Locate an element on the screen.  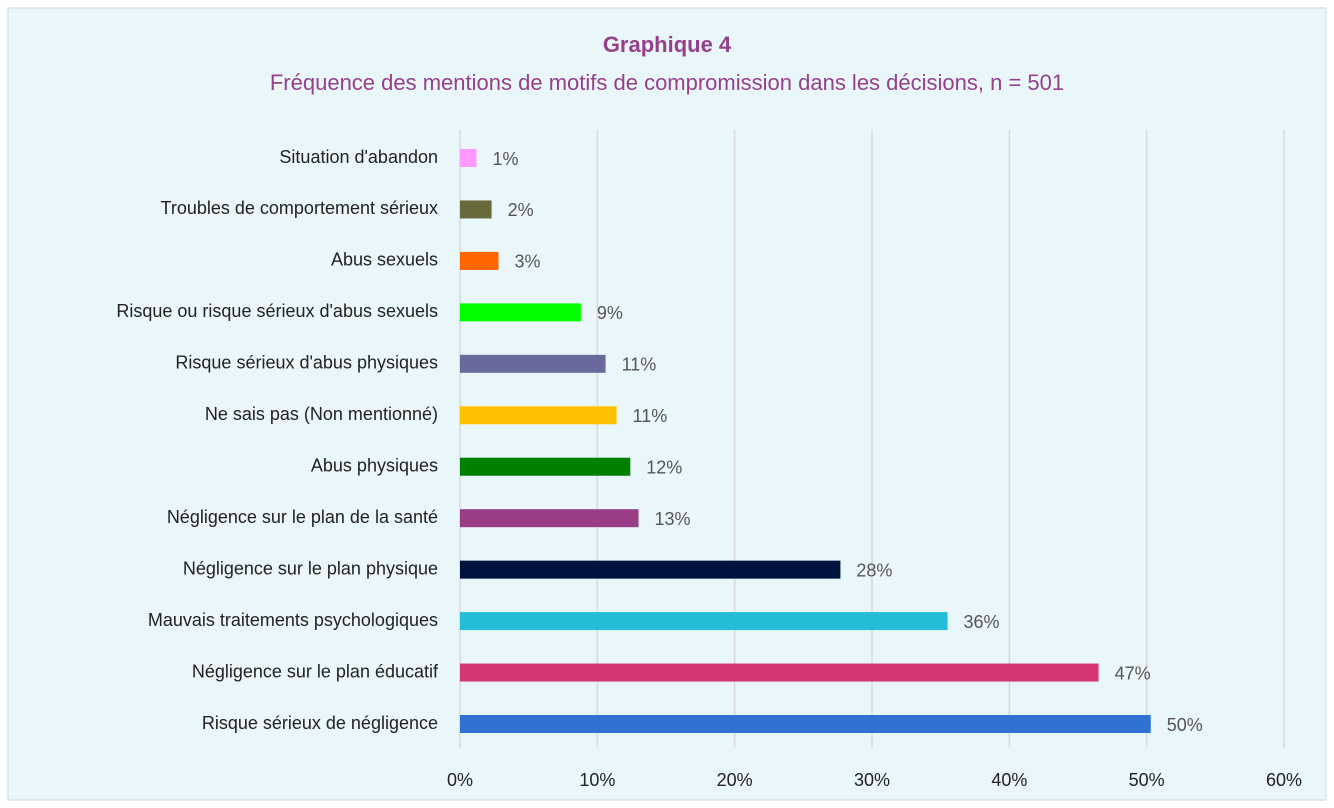
y-tick-label: Mauvais traitements psychologiques is located at coordinates (293, 620).